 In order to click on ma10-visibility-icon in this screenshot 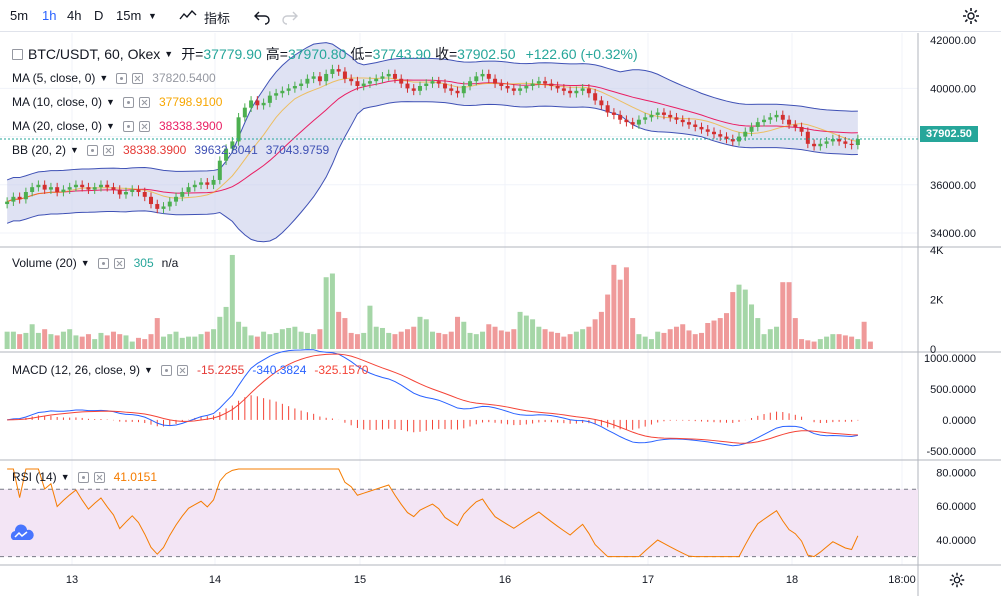, I will do `click(128, 102)`.